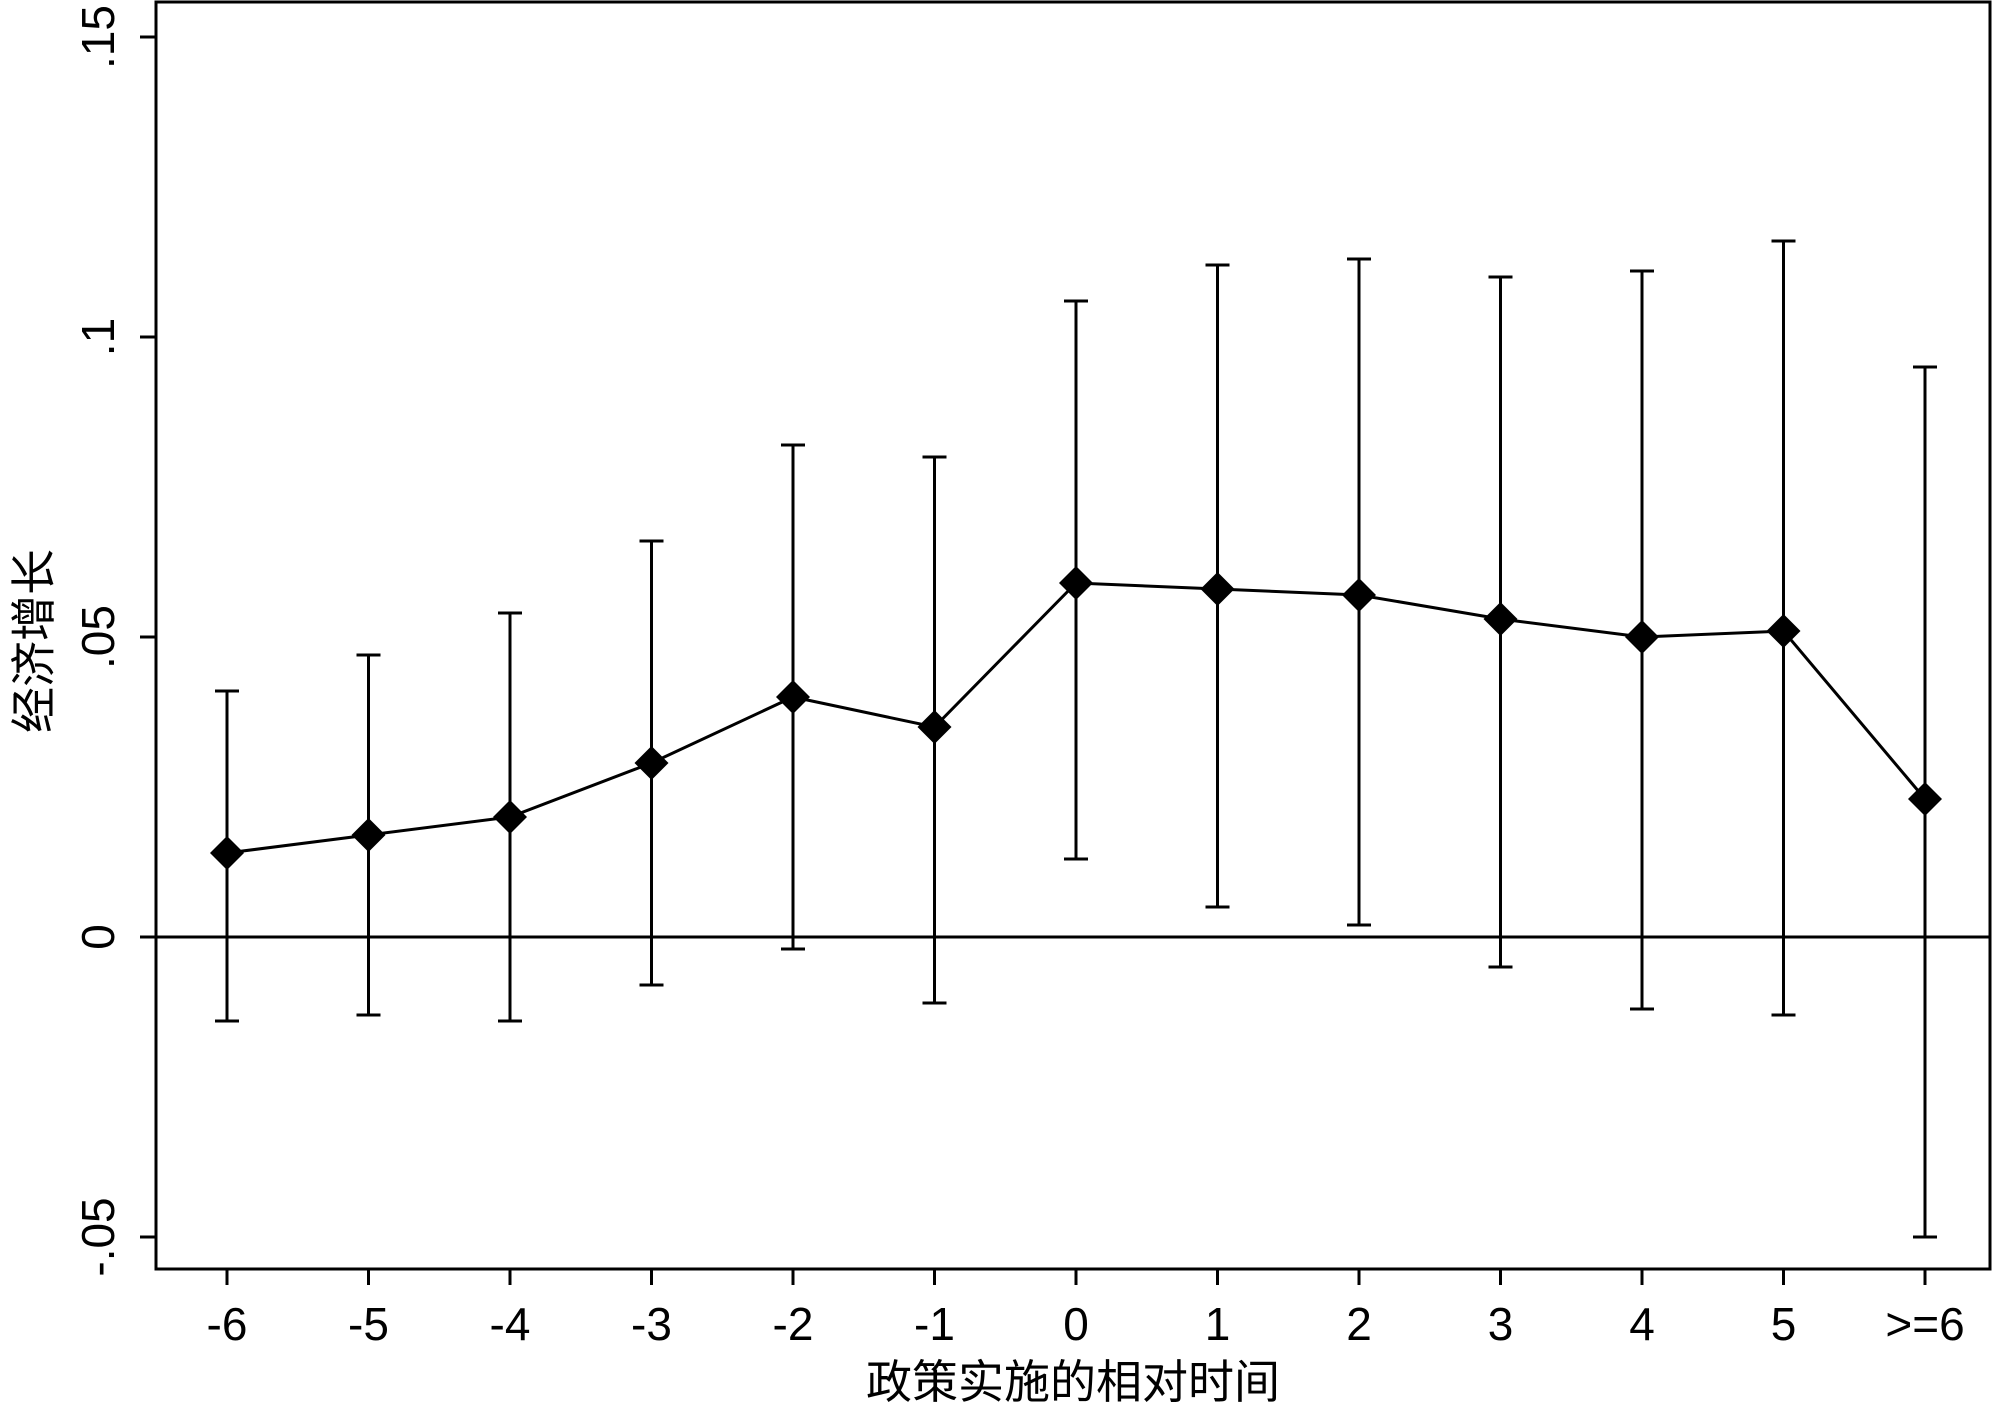 The height and width of the screenshot is (1410, 1999). Describe the element at coordinates (793, 1324) in the screenshot. I see `x-tick-label: -2` at that location.